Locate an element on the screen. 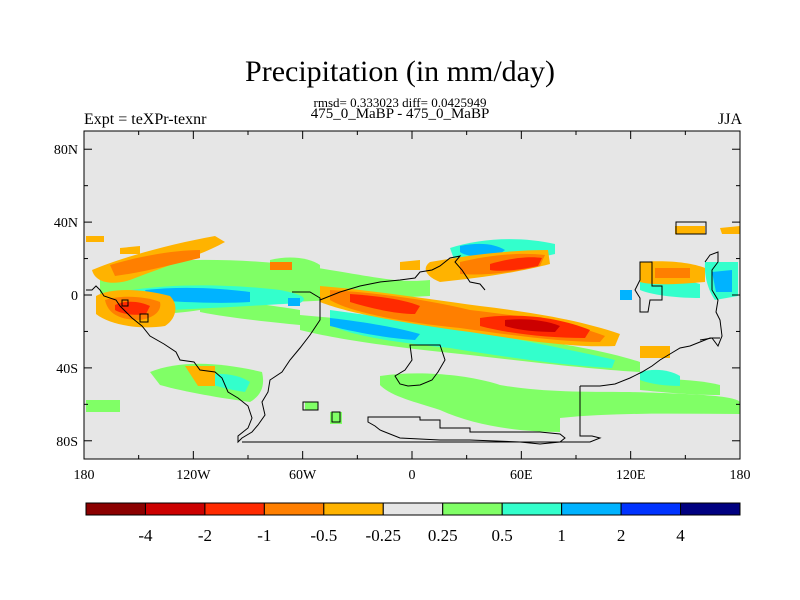  colorbar-label: 2 is located at coordinates (621, 535).